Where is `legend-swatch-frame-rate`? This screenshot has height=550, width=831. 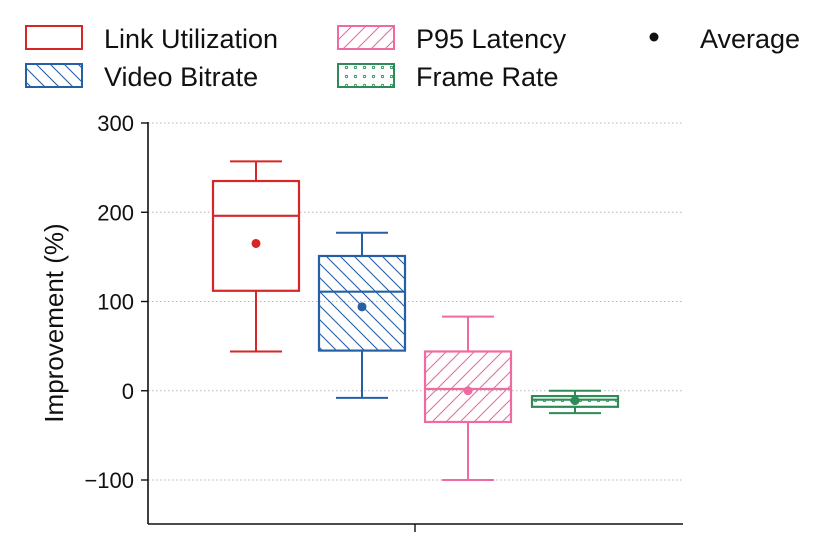
legend-swatch-frame-rate is located at coordinates (366, 75).